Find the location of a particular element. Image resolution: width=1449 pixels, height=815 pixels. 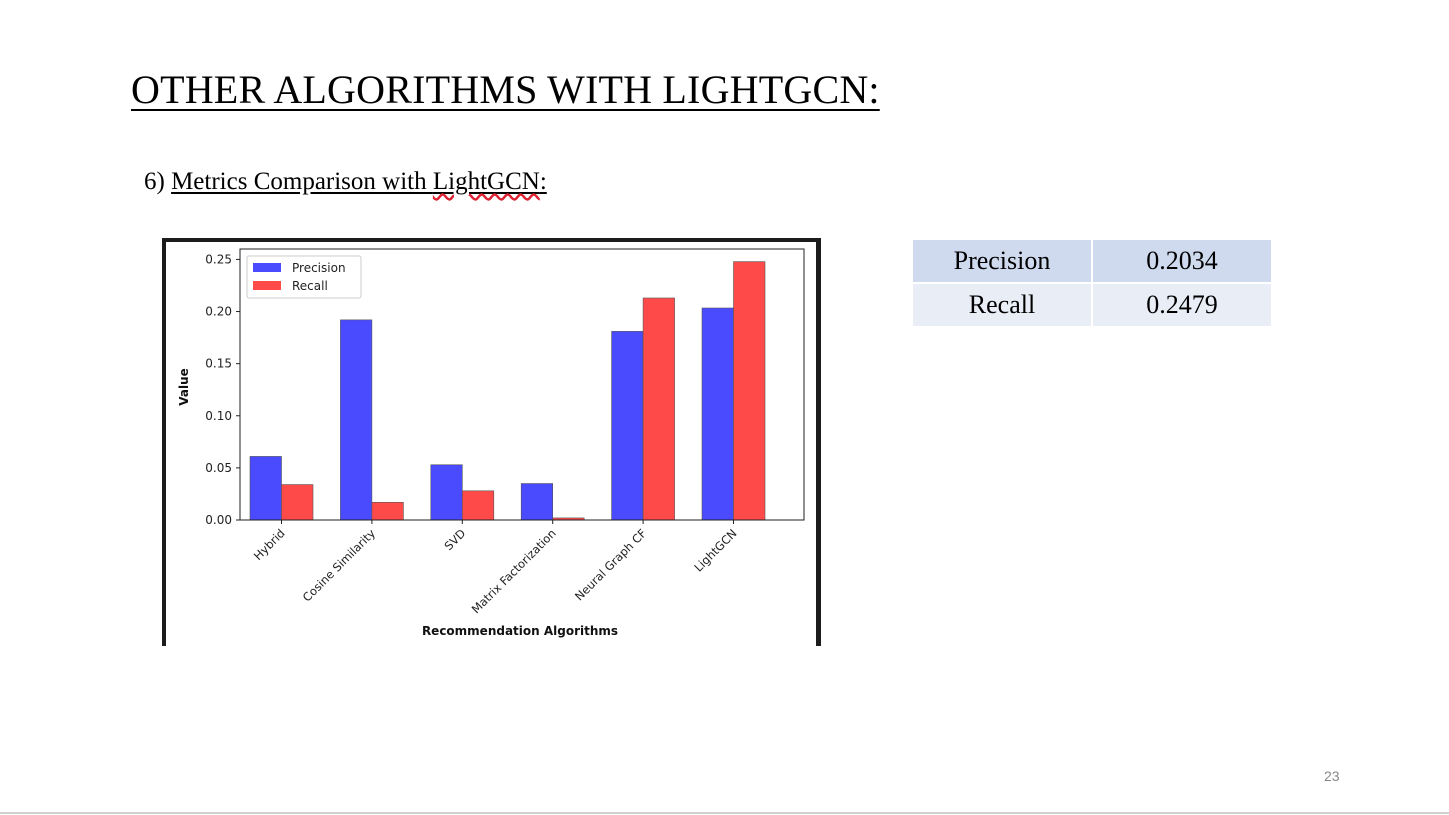

x-tick-label: Matrix Factorization is located at coordinates (514, 571).